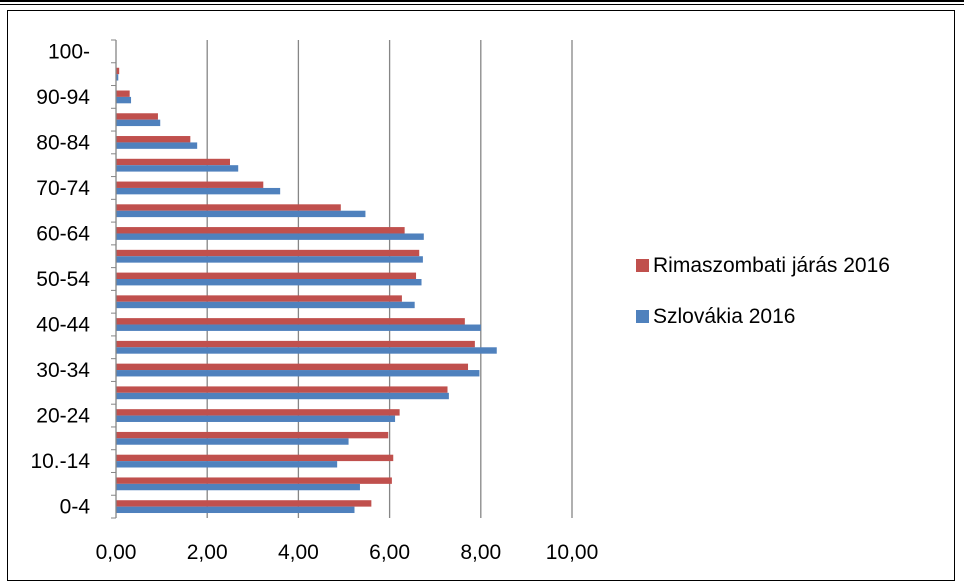 The image size is (964, 583). I want to click on y-category-label: 0-4, so click(75, 507).